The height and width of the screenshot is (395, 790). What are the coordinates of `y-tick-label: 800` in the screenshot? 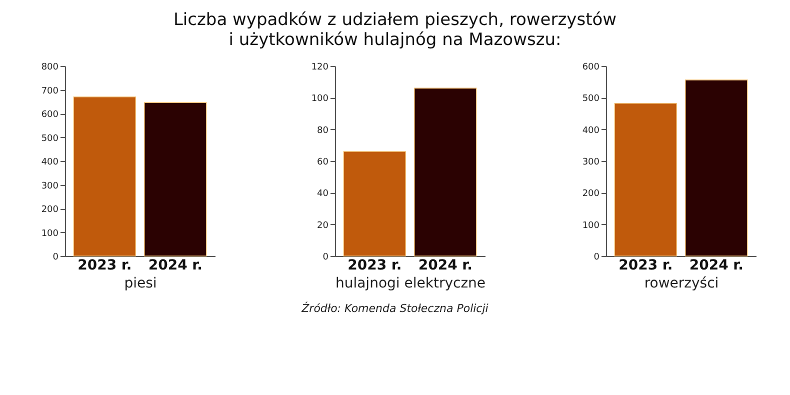 It's located at (50, 67).